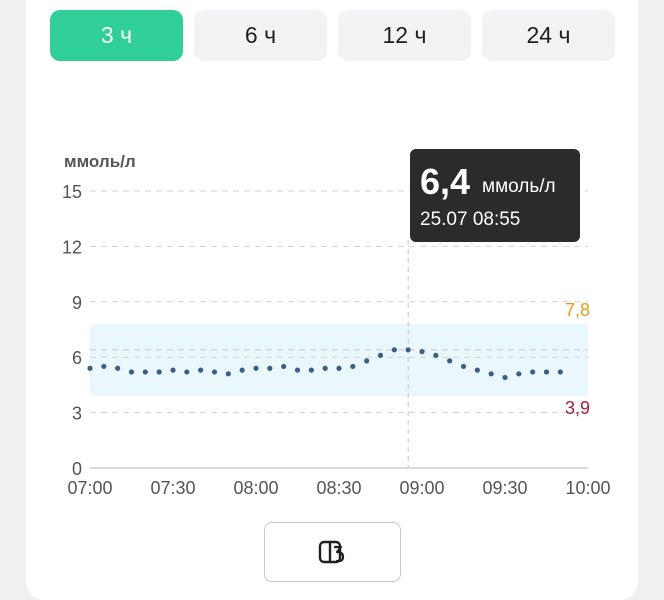 The width and height of the screenshot is (664, 600). I want to click on x-tick-label: 09:30, so click(504, 488).